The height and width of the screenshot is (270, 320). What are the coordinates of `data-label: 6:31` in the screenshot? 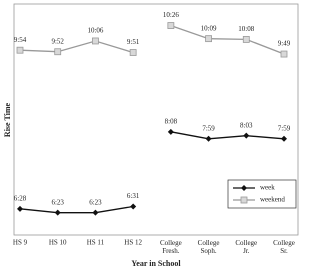 It's located at (133, 196).